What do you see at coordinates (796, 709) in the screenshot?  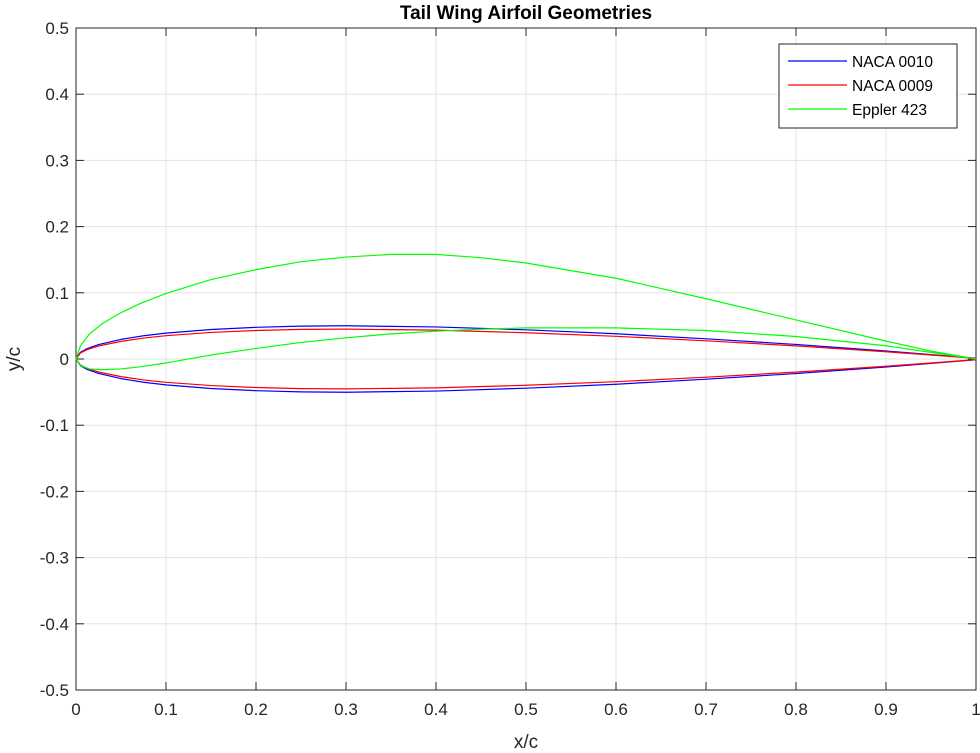 I see `x-tick-label: 0.8` at bounding box center [796, 709].